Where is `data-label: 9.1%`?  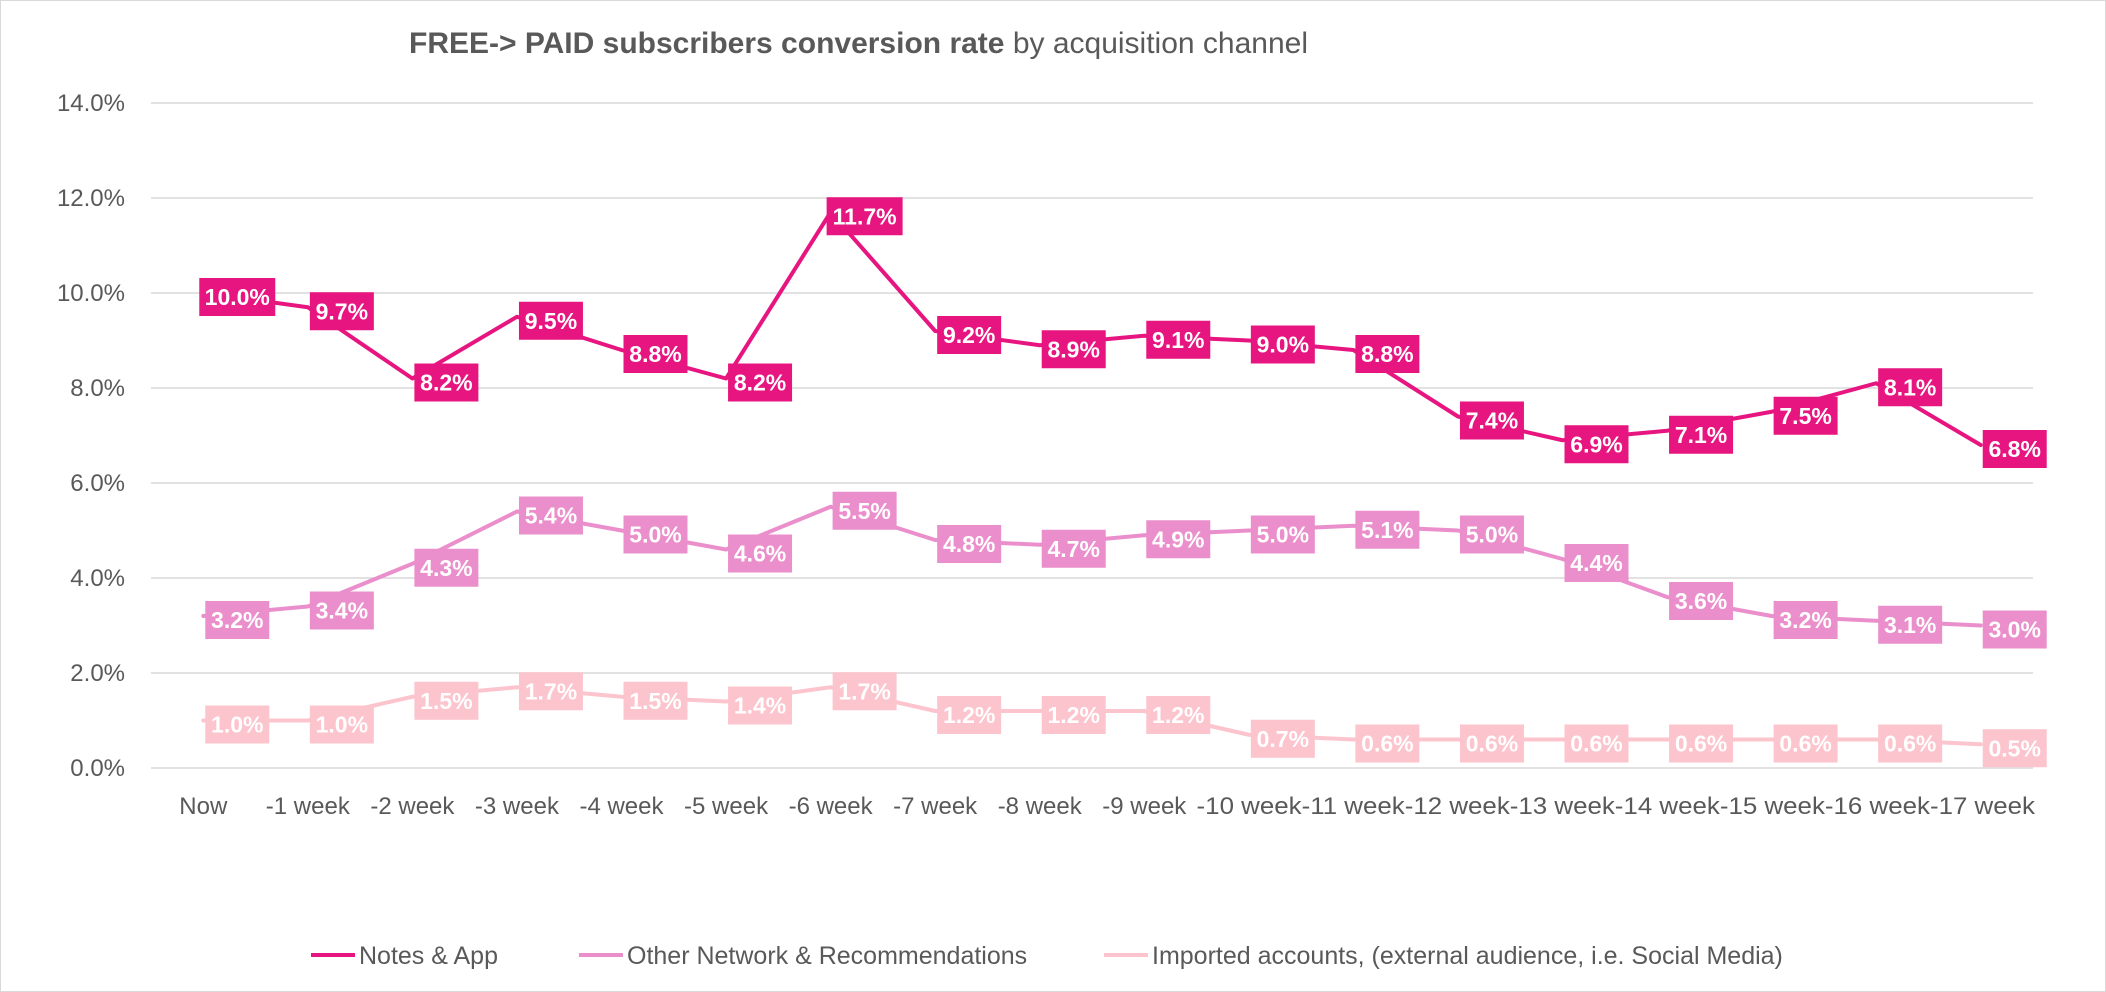 data-label: 9.1% is located at coordinates (1178, 339).